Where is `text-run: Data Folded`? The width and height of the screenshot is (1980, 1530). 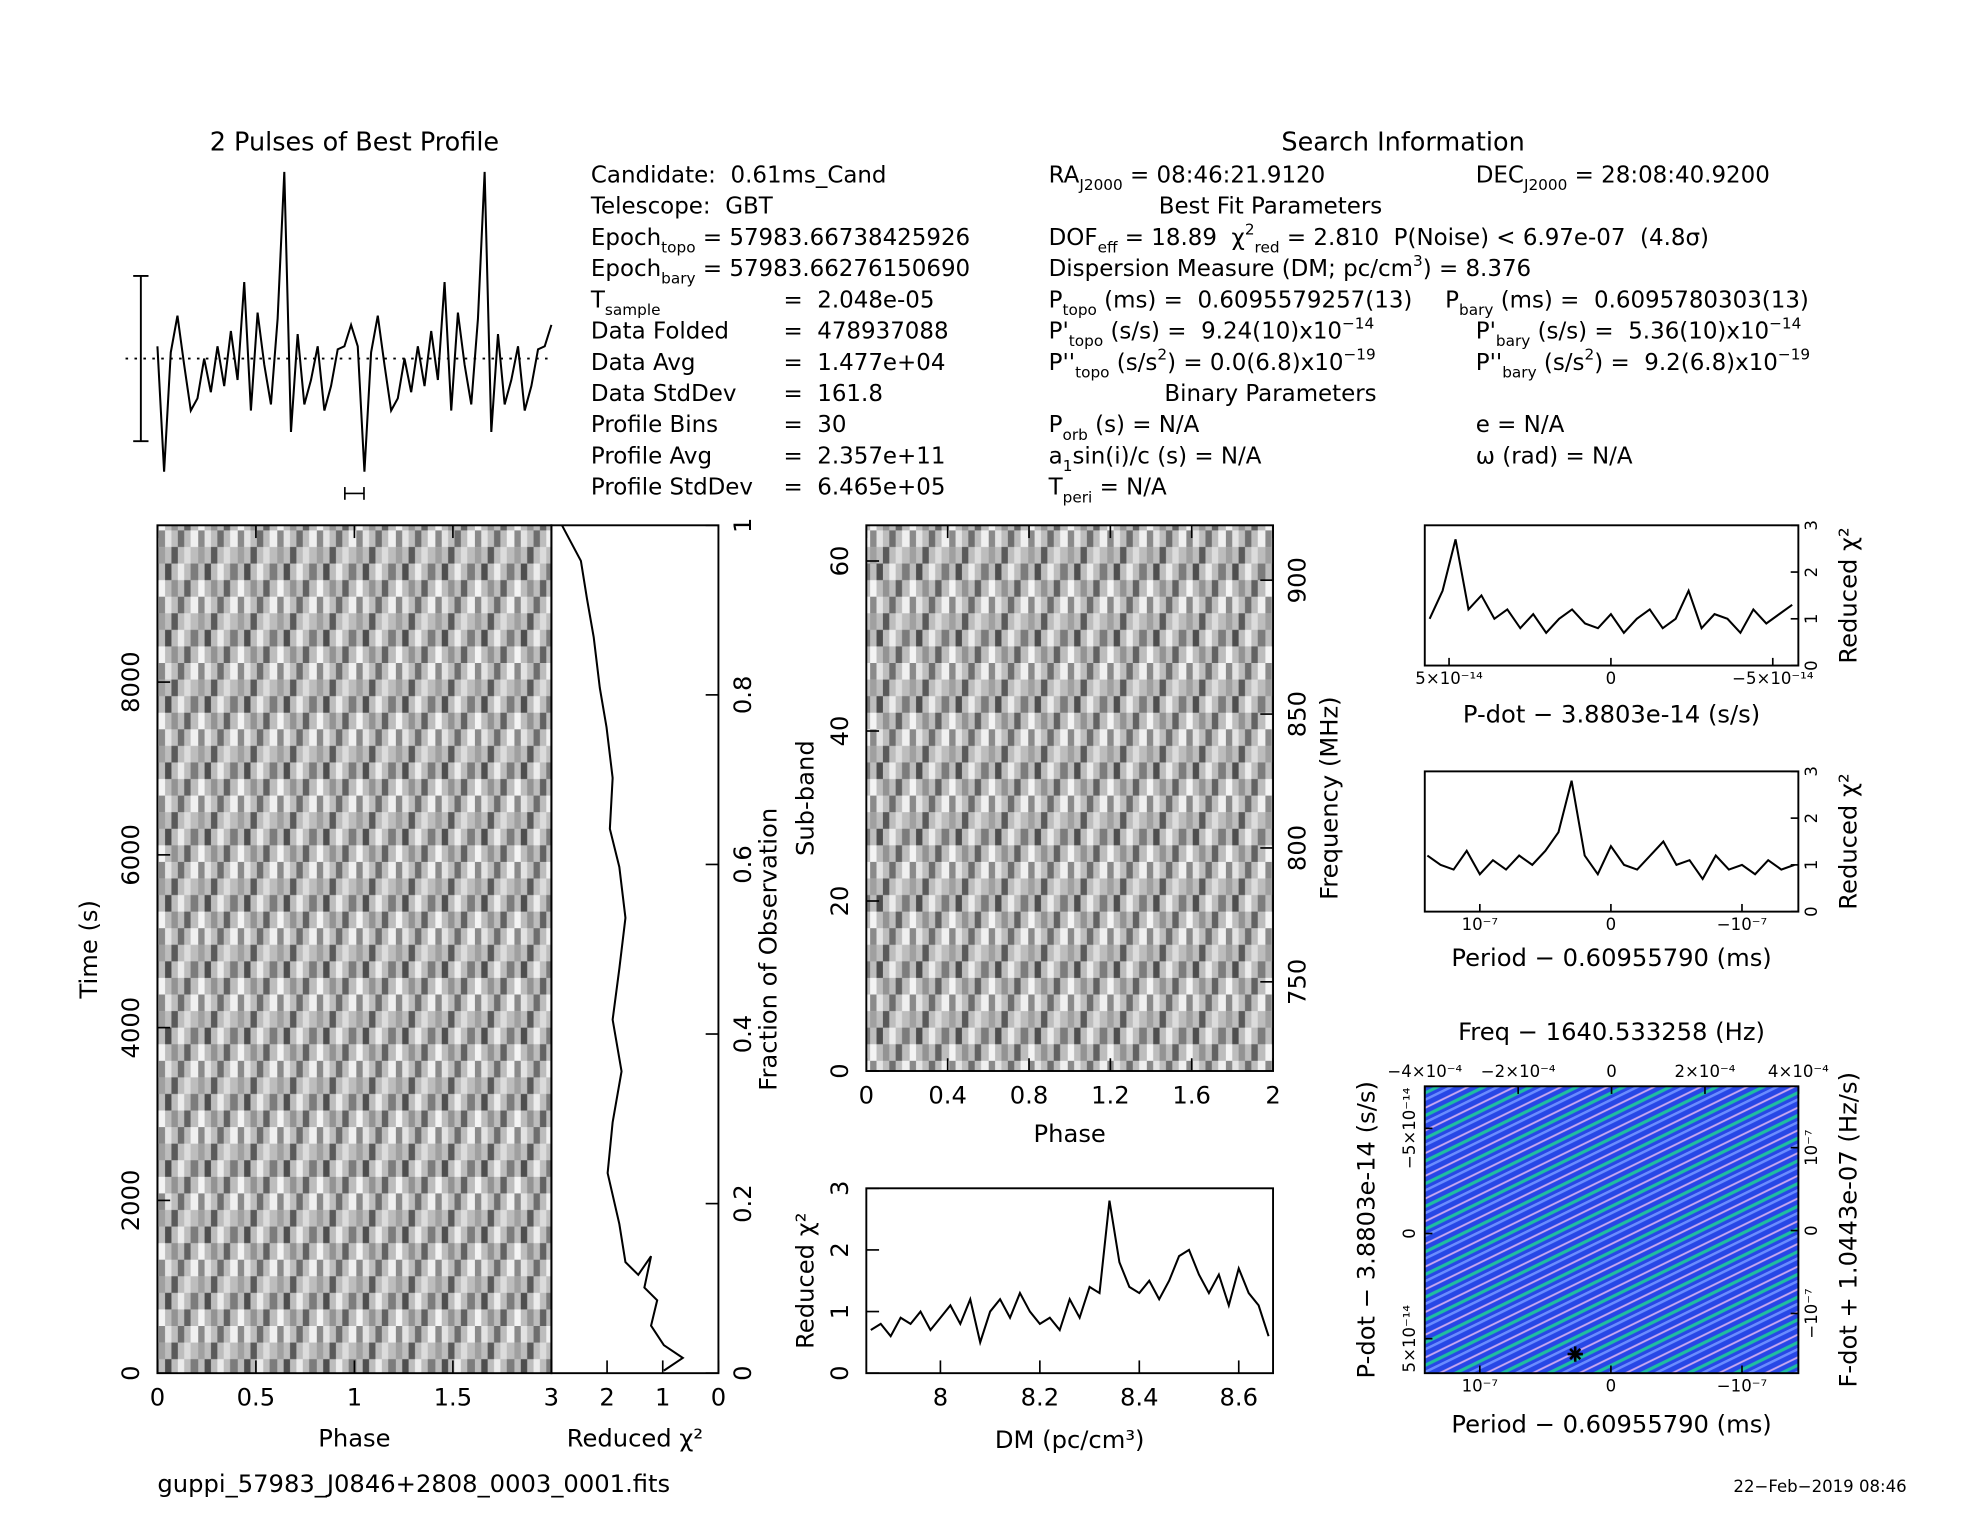 text-run: Data Folded is located at coordinates (660, 332).